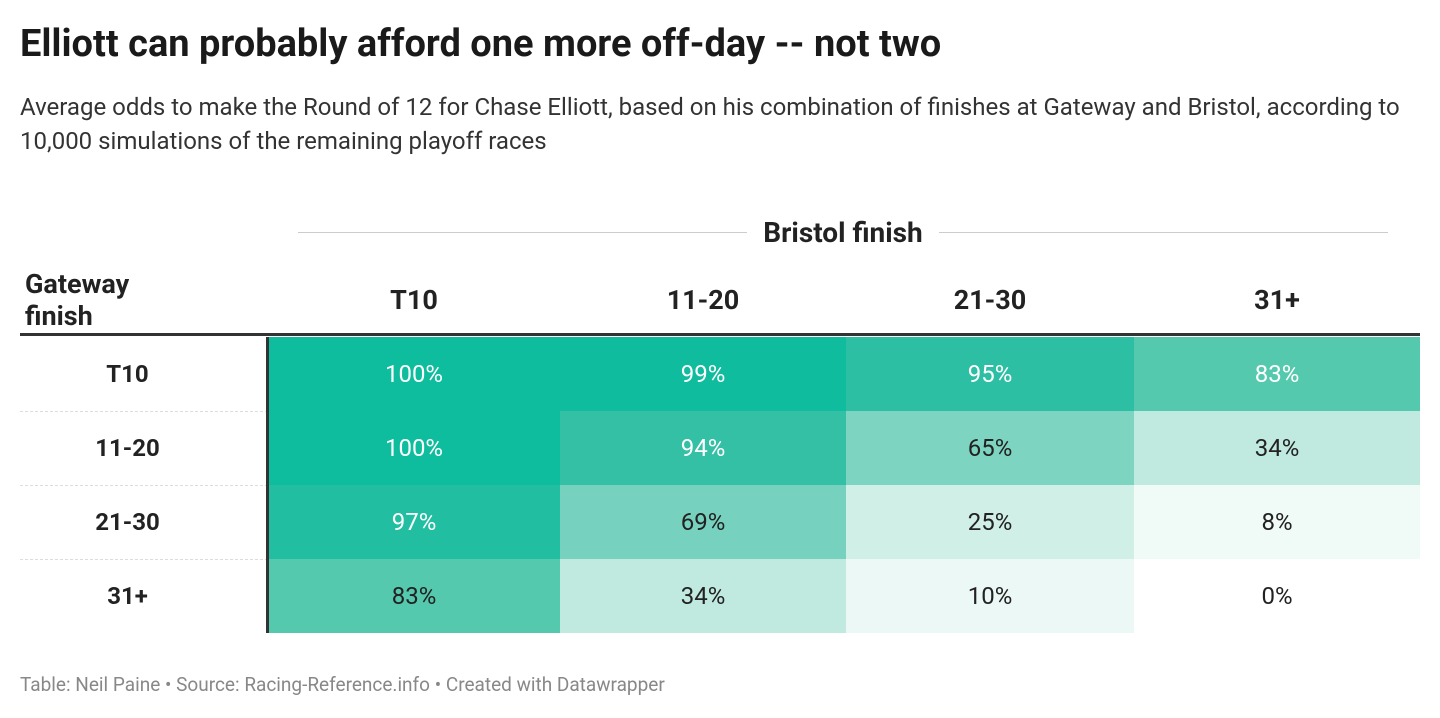 This screenshot has width=1440, height=718. Describe the element at coordinates (703, 522) in the screenshot. I see `cell: 69%` at that location.